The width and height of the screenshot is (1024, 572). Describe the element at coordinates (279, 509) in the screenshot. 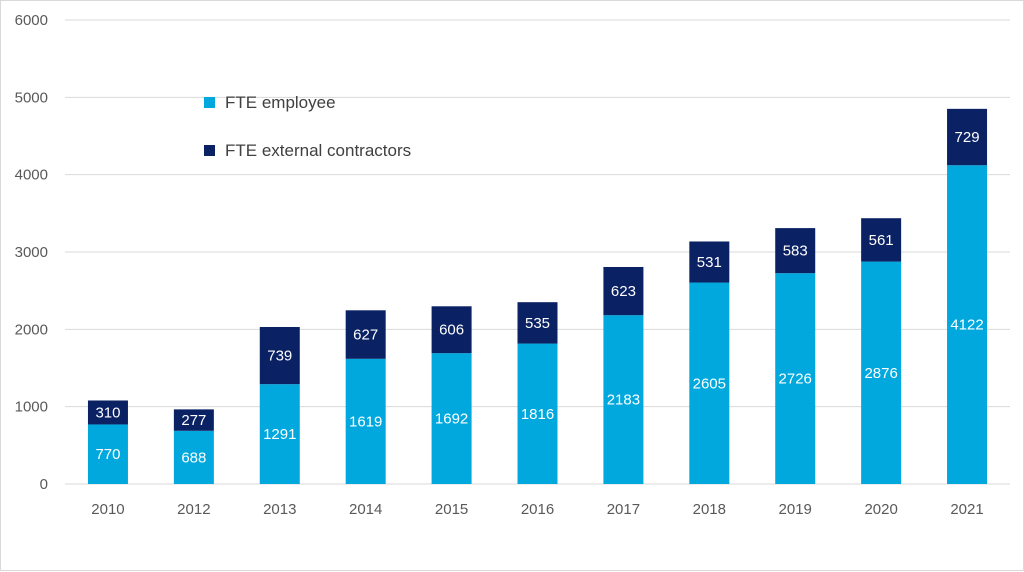

I see `x-tick-label: 2013` at that location.